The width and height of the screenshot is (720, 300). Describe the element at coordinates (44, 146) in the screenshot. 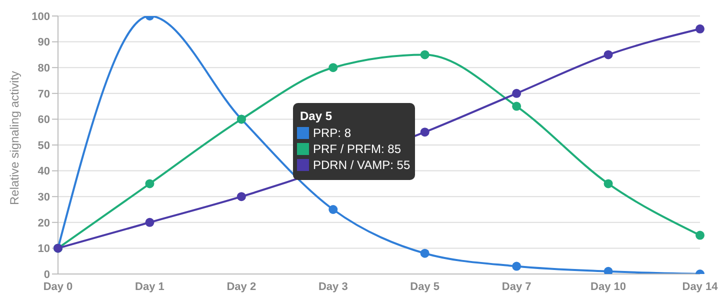

I see `y-tick-label: 50` at that location.